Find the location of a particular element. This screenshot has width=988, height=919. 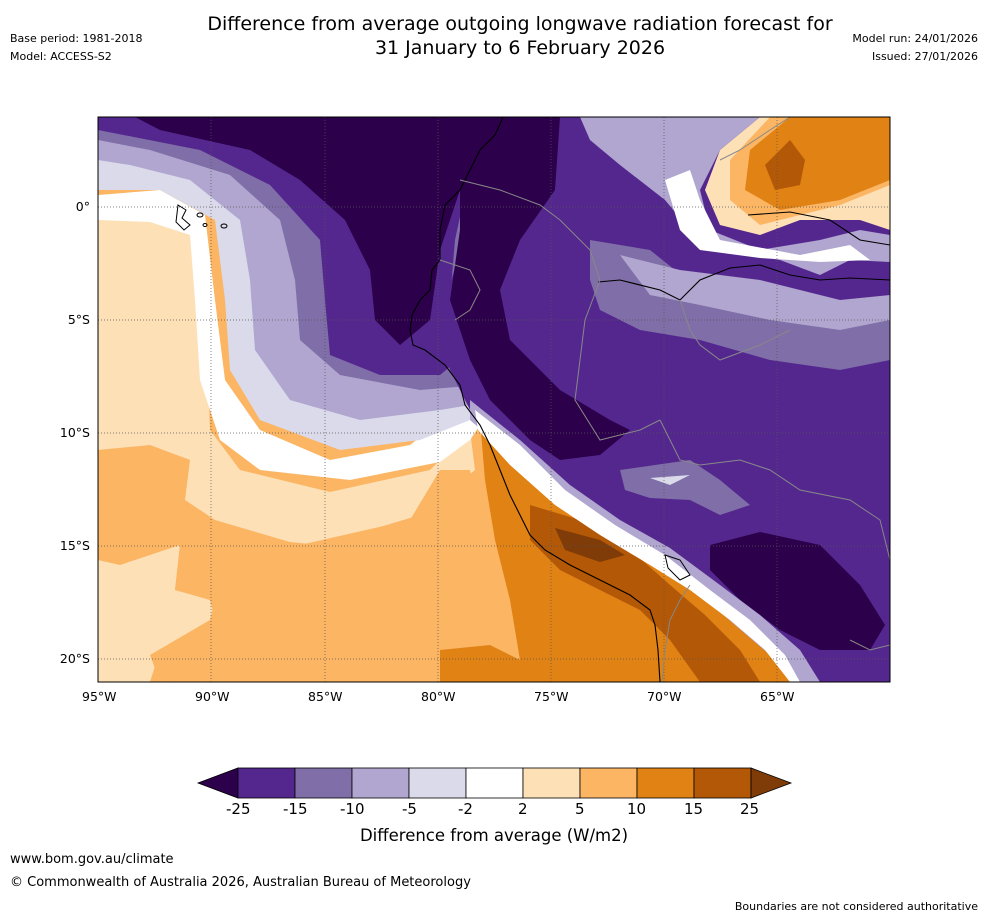

caribbean-coastline is located at coordinates (744, 282).